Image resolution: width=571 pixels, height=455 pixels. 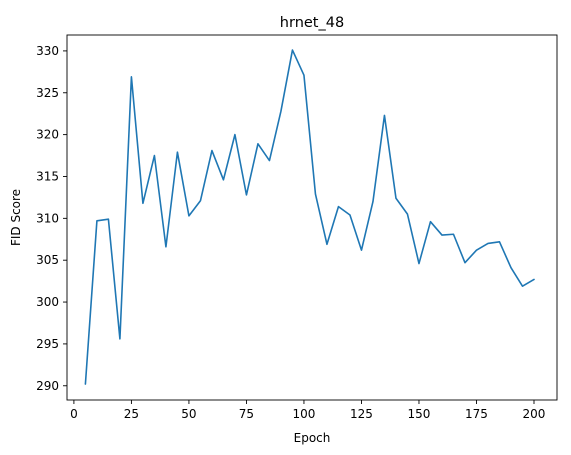 What do you see at coordinates (47, 302) in the screenshot?
I see `y-tick-label: 300` at bounding box center [47, 302].